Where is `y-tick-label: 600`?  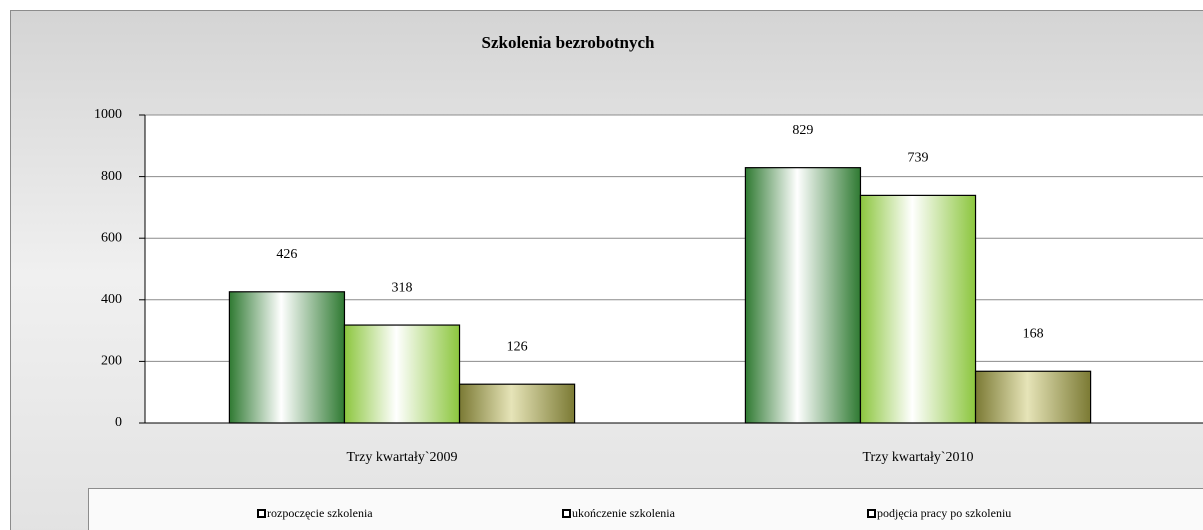
y-tick-label: 600 is located at coordinates (111, 237).